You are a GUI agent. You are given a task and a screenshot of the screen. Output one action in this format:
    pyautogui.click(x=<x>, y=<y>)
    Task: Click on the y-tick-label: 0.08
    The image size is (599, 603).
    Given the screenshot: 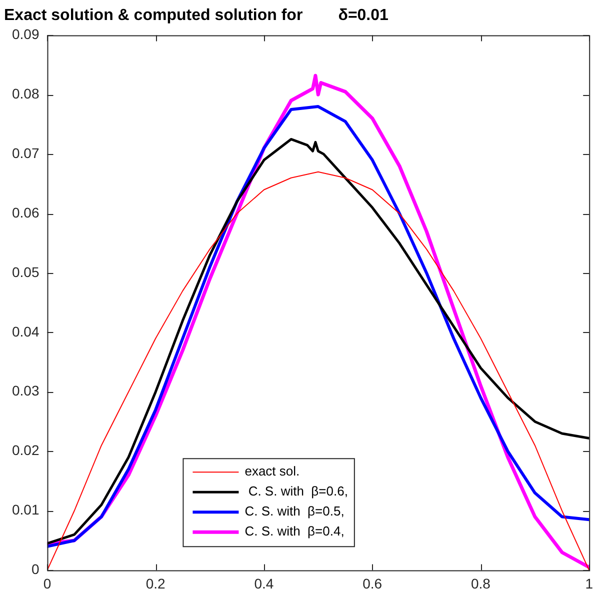 What is the action you would take?
    pyautogui.click(x=26, y=94)
    